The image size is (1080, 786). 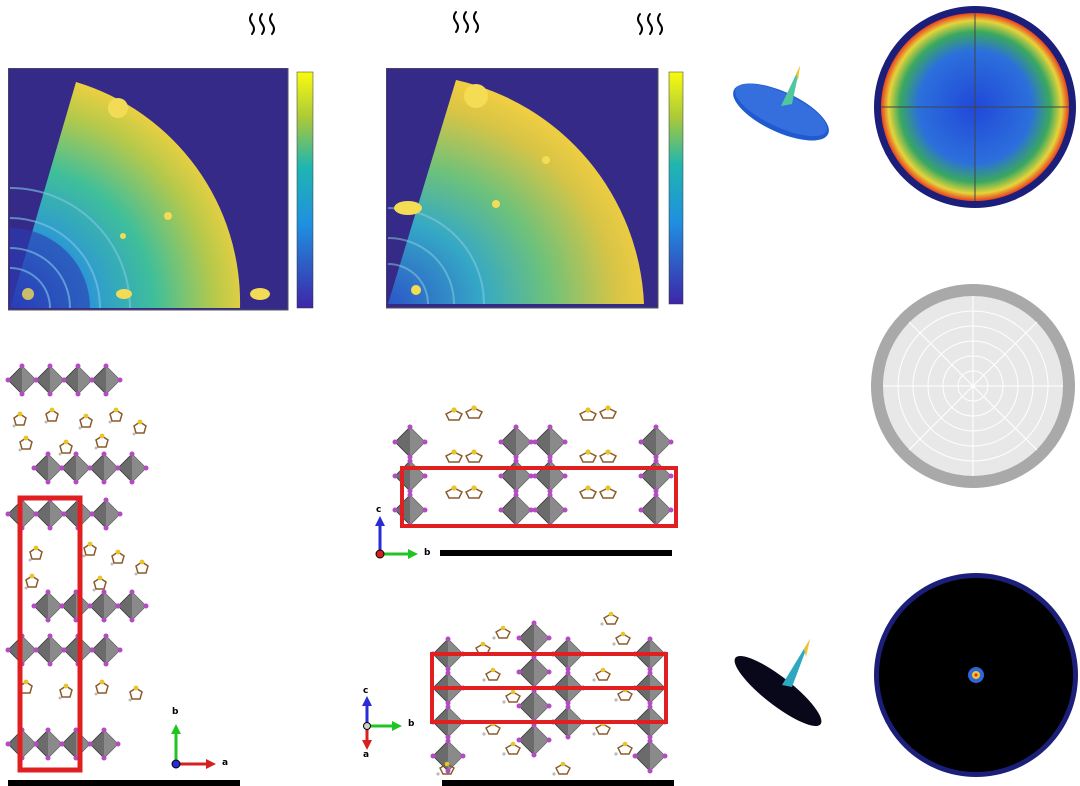 I want to click on crystal-structure-mid-top, so click(x=526, y=481).